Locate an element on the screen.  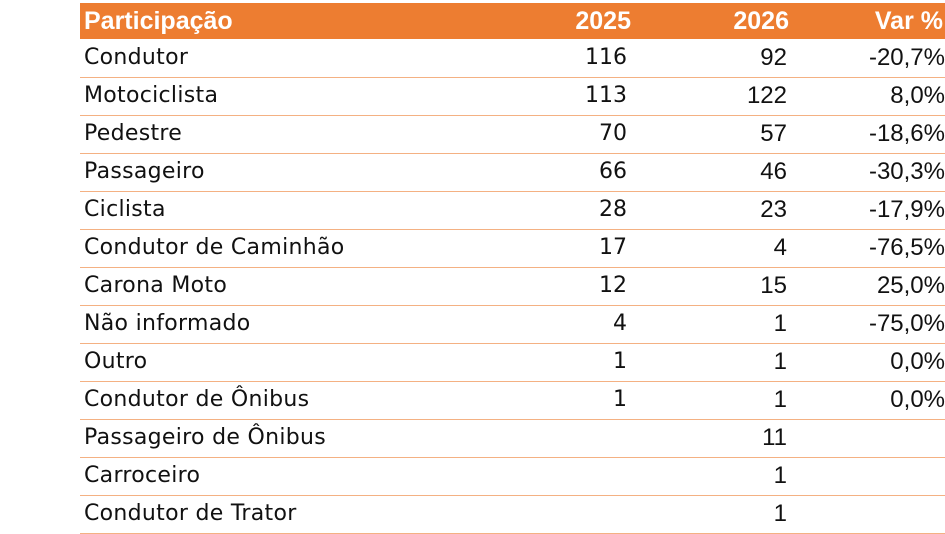
row-value-2025: 12 is located at coordinates (533, 286).